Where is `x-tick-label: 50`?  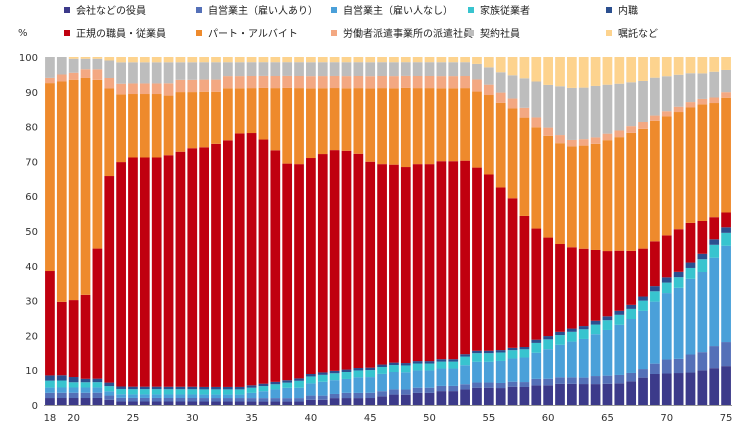
x-tick-label: 50 is located at coordinates (429, 418).